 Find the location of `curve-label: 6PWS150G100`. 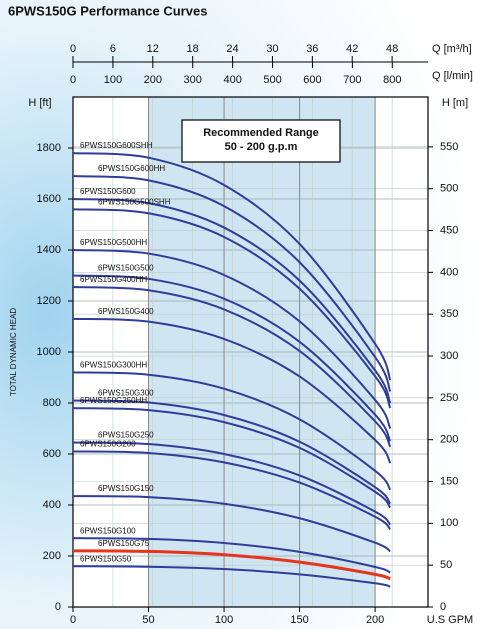

curve-label: 6PWS150G100 is located at coordinates (108, 530).